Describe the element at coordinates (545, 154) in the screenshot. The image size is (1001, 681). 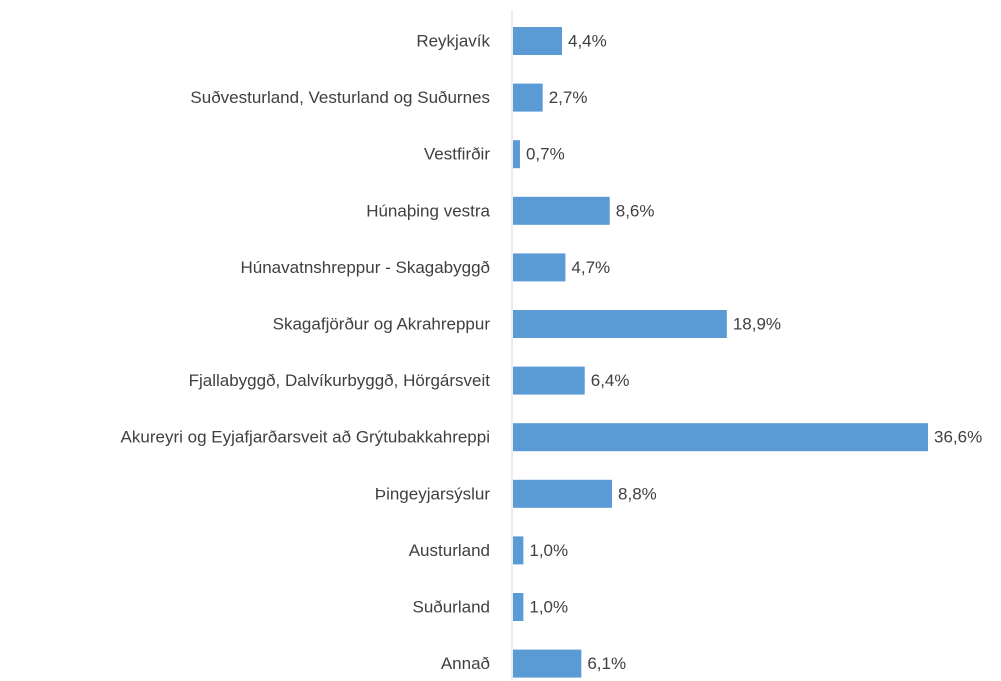
I see `value-label: 0,7%` at that location.